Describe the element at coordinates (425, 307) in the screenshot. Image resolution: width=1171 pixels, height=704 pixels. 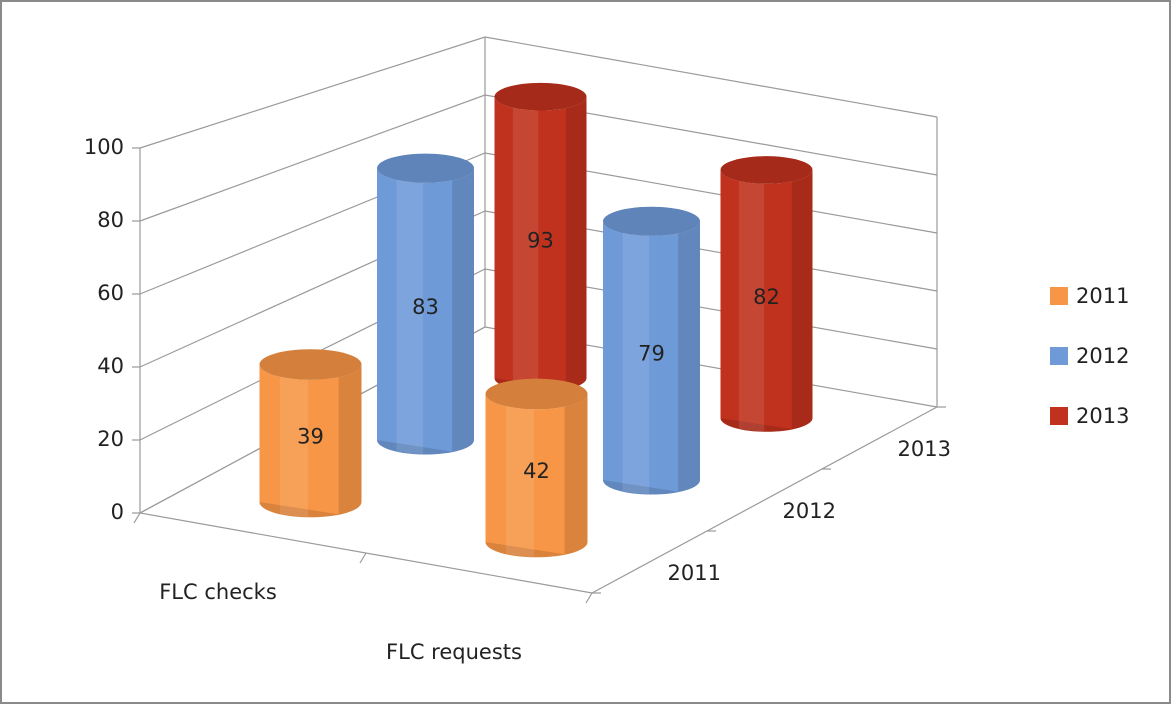
I see `data-label: 83` at that location.